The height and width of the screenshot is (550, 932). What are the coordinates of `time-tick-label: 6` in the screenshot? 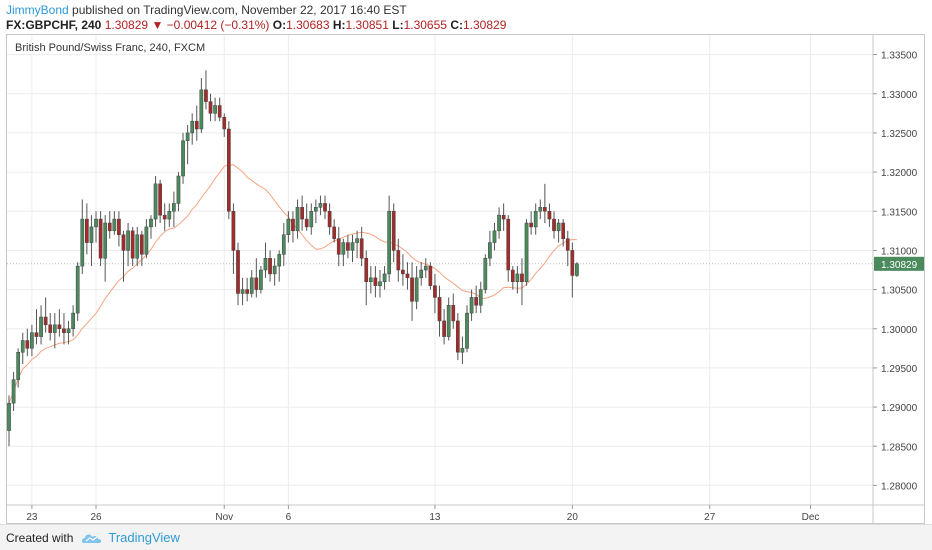 It's located at (289, 517).